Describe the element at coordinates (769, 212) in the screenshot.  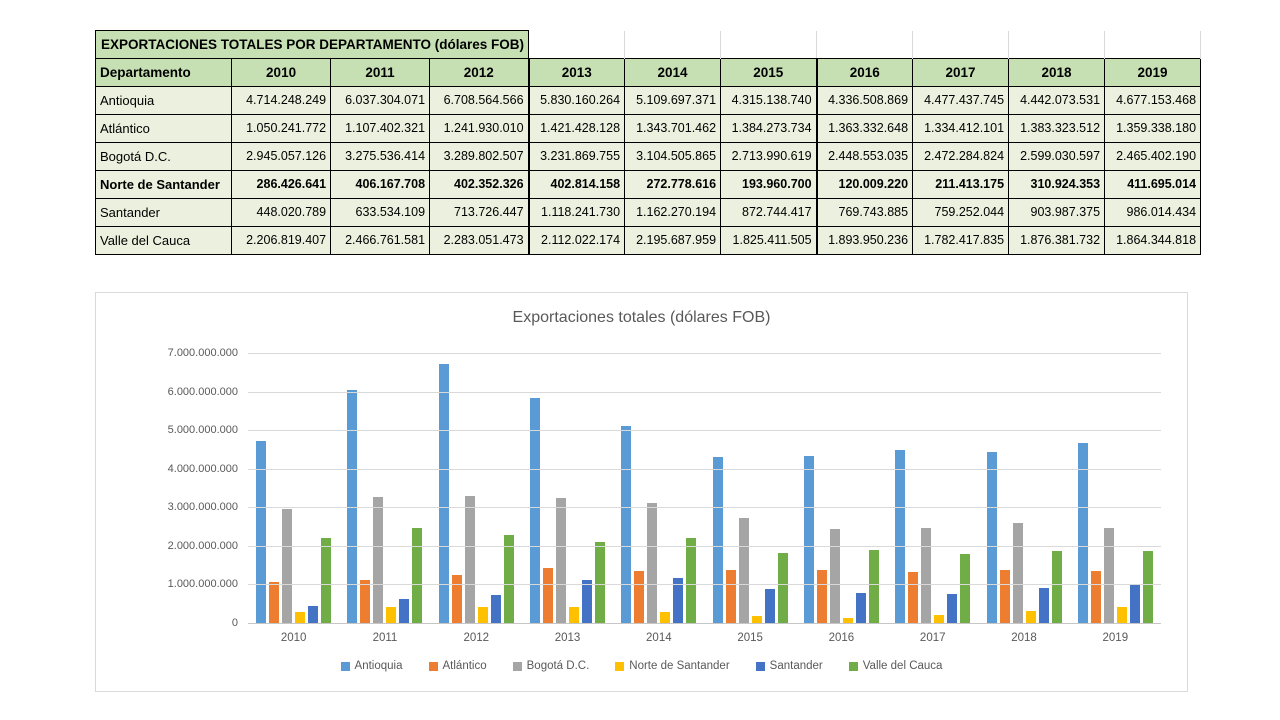
I see `cell-santander-2015: 872.744.417` at that location.